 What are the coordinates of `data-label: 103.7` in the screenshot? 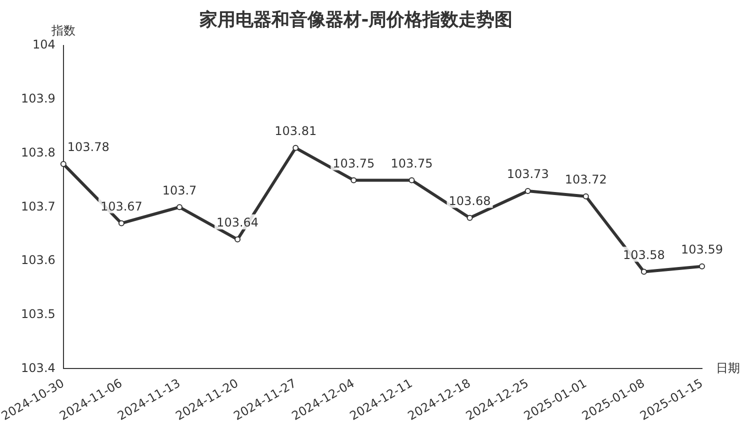 It's located at (179, 190).